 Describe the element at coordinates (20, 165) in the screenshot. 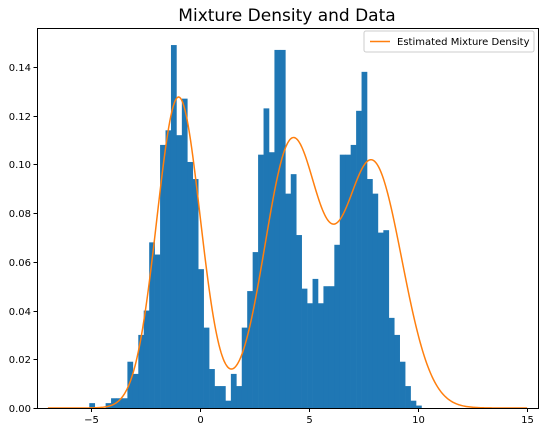

I see `y-tick-label: 0.10` at that location.